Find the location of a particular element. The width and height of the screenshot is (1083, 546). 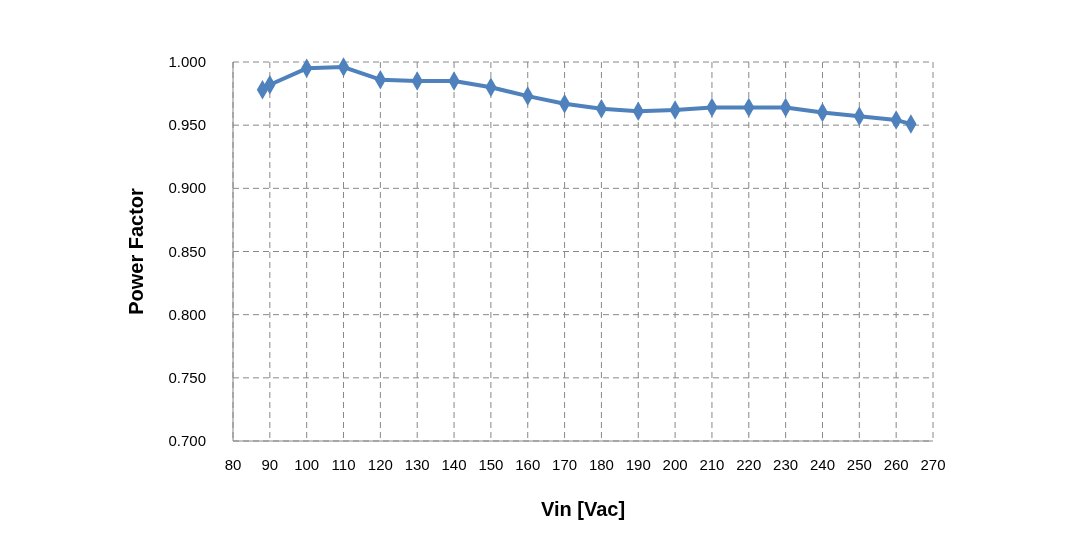

x-tick-label: 210 is located at coordinates (712, 464).